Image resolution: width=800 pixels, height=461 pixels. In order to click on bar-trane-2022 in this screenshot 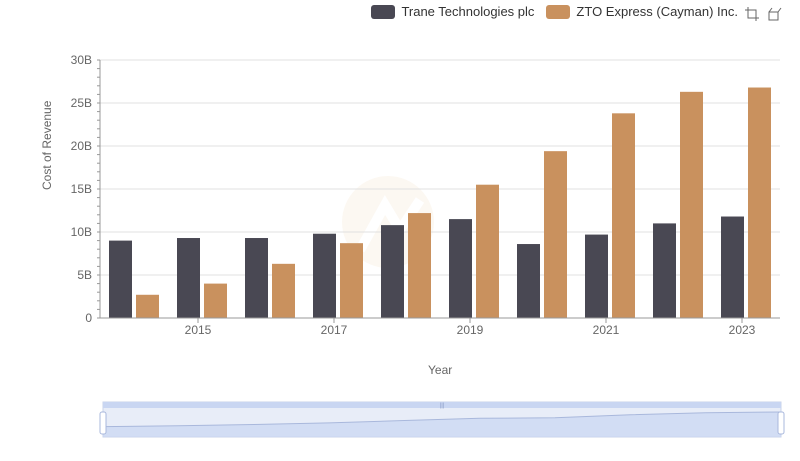, I will do `click(664, 270)`.